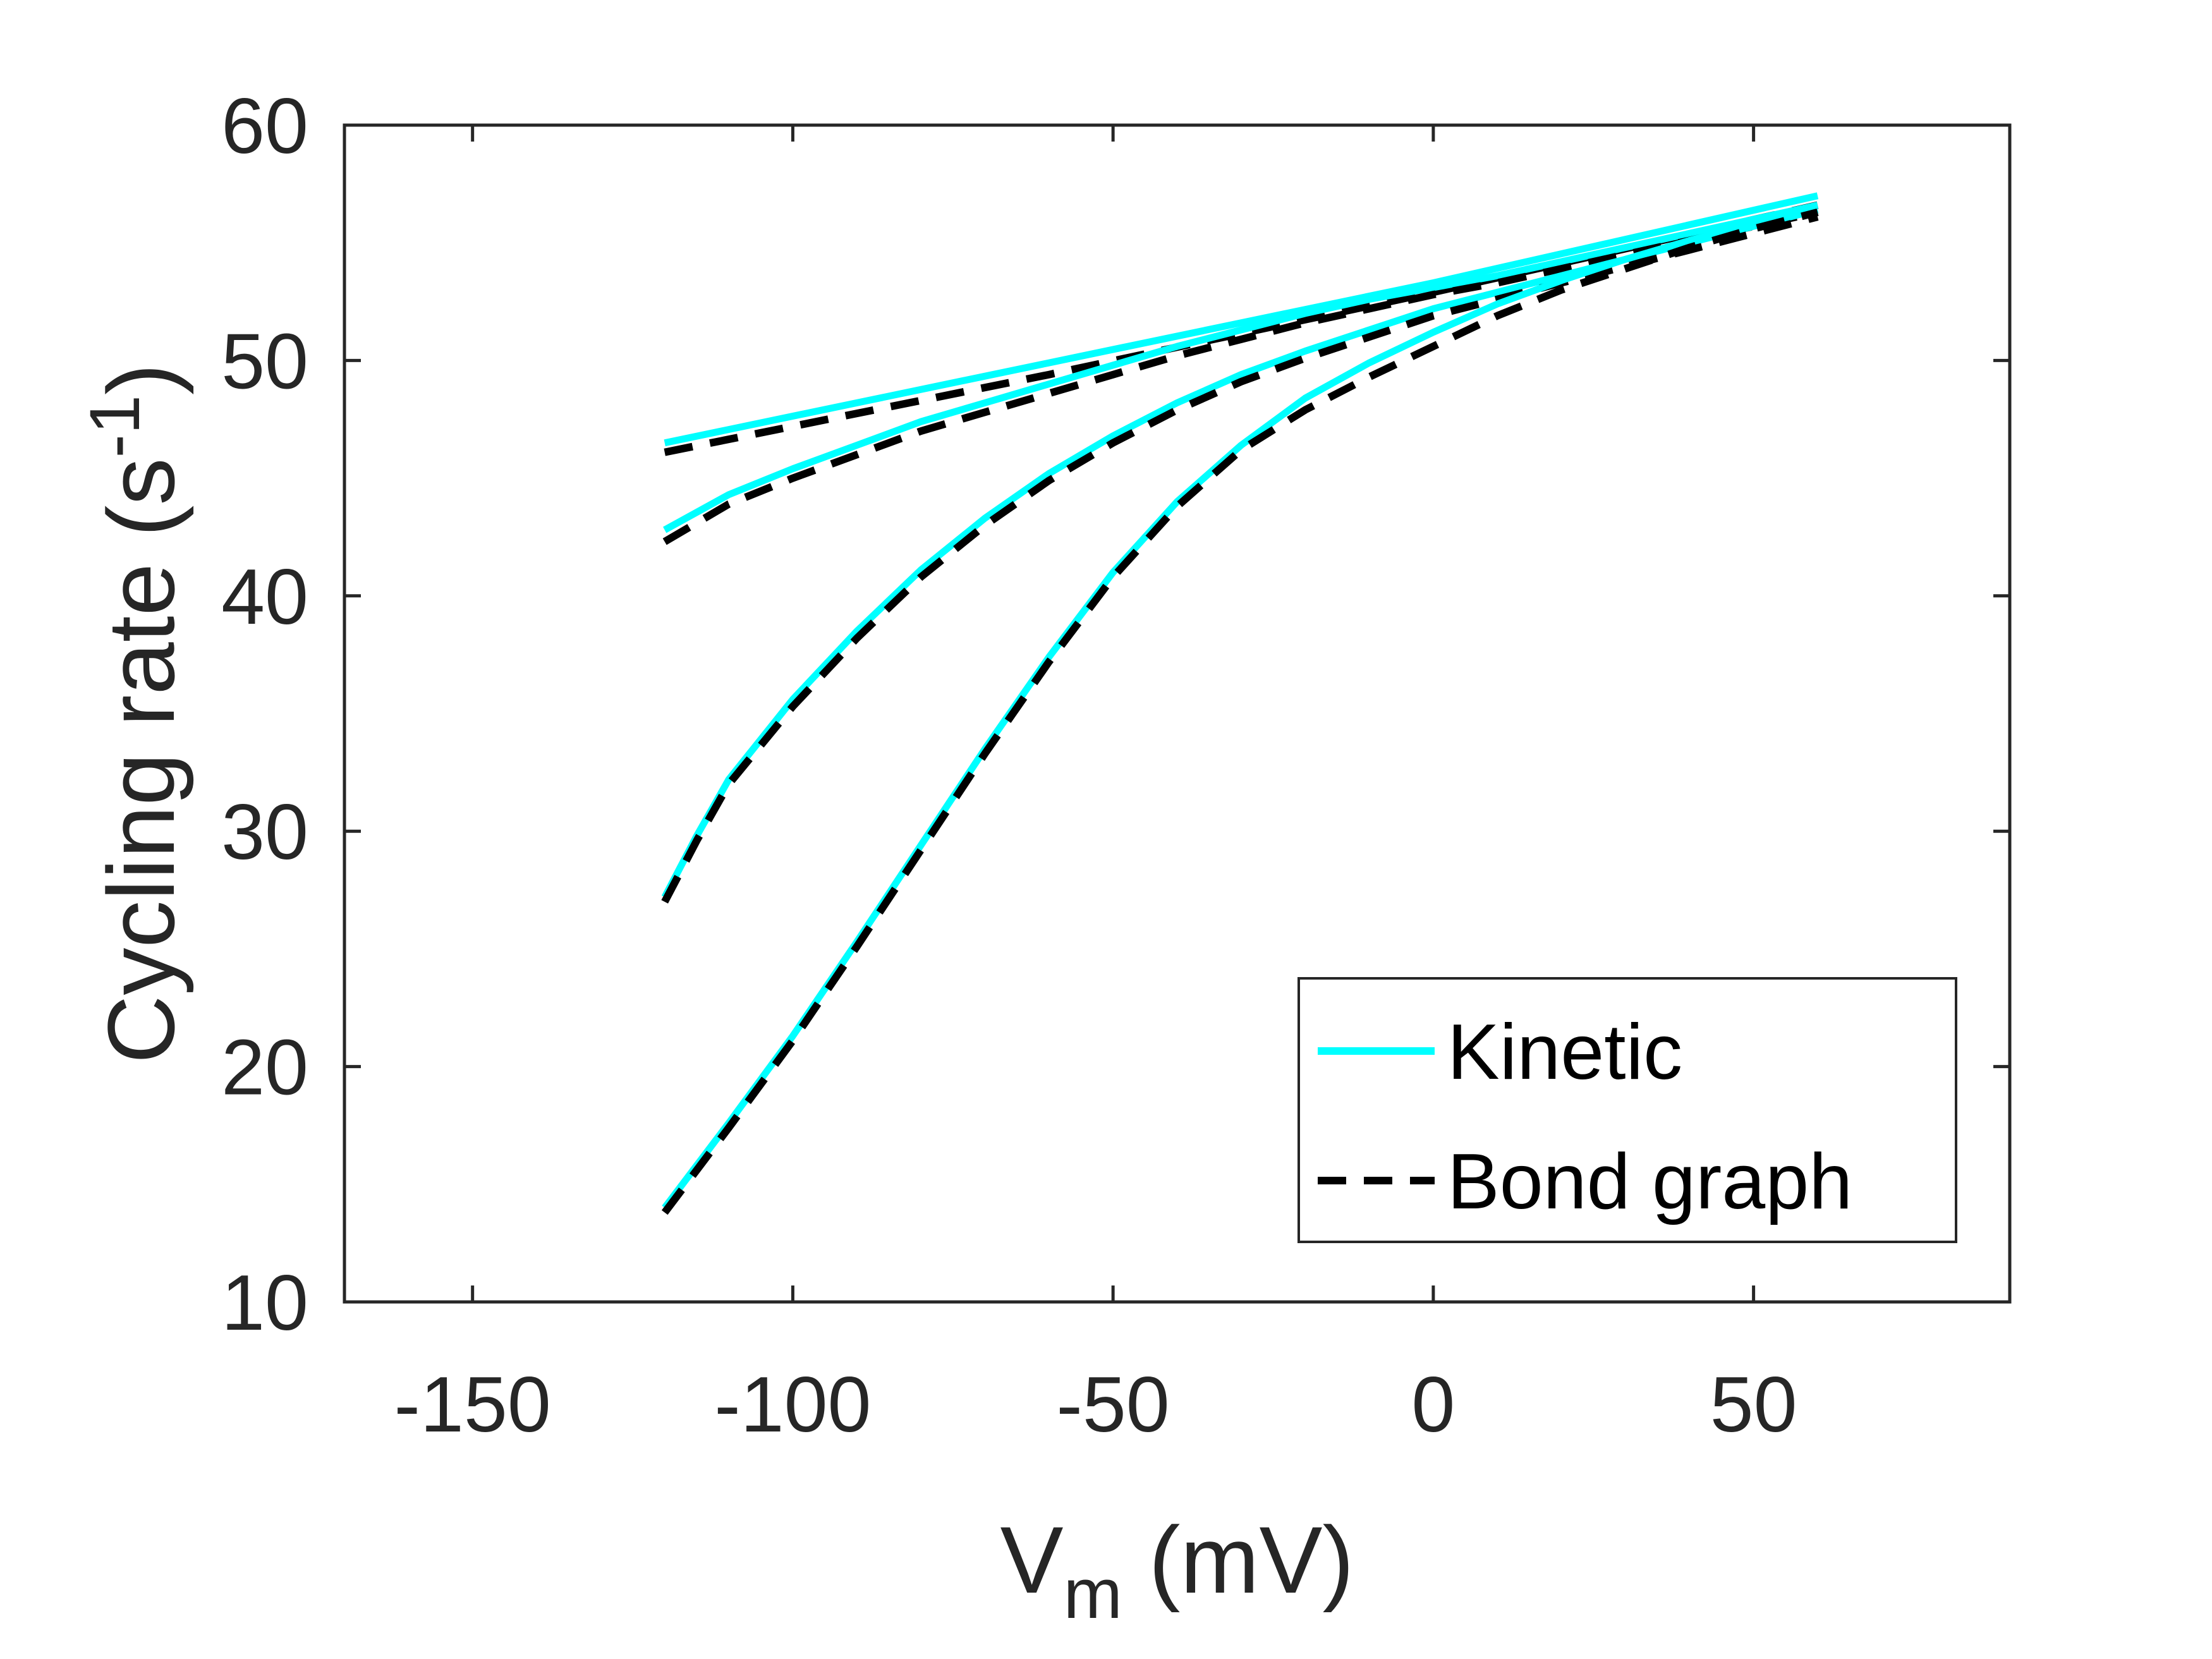 The height and width of the screenshot is (1659, 2212). Describe the element at coordinates (1433, 1405) in the screenshot. I see `x-tick-label-3: 0` at that location.